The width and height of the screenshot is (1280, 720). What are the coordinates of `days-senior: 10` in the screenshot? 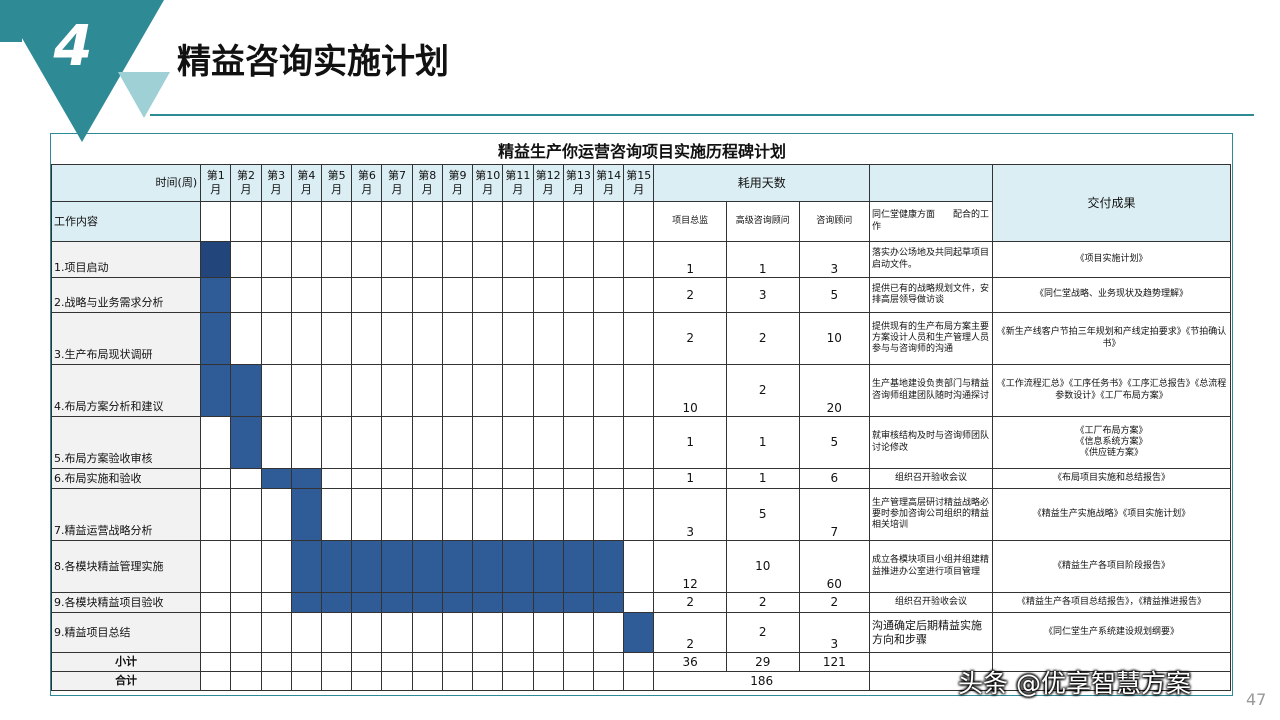 It's located at (762, 566).